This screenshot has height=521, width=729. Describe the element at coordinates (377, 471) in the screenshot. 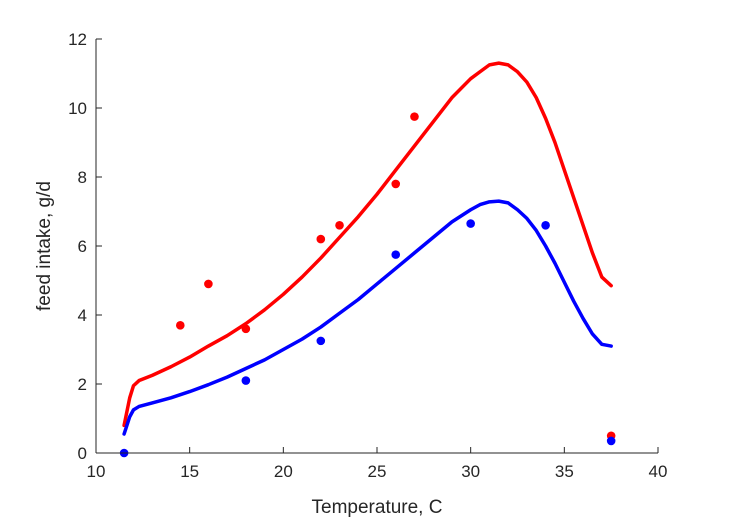

I see `x-tick-label: 25` at that location.